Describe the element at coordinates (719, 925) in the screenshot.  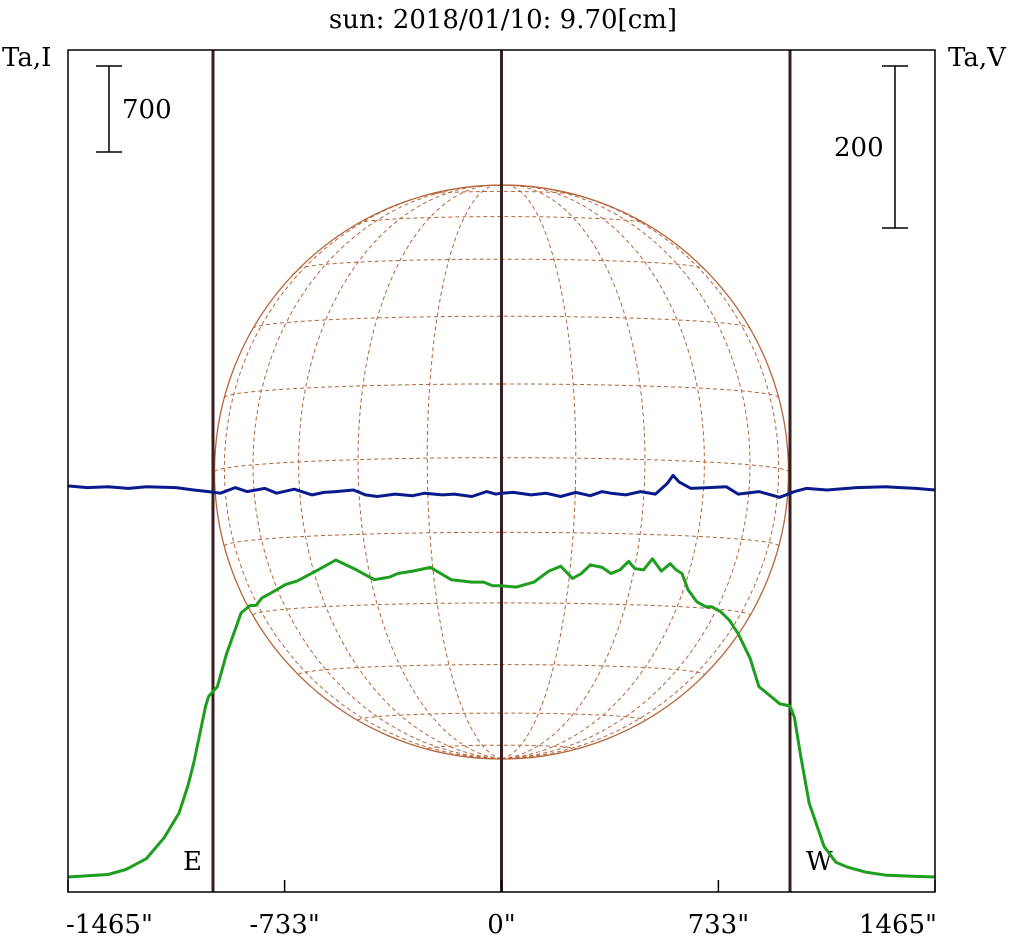
I see `x-tick-label: 733"` at that location.